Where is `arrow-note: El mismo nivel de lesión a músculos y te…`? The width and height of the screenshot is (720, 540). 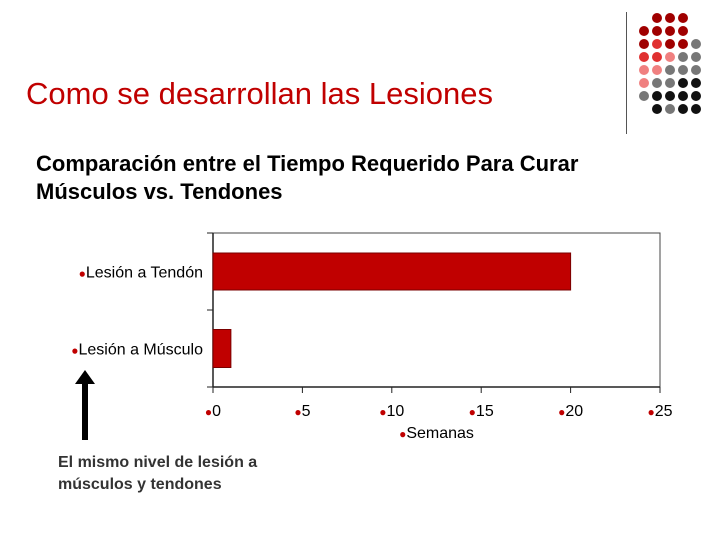
arrow-note: El mismo nivel de lesión a músculos y te… is located at coordinates (157, 474).